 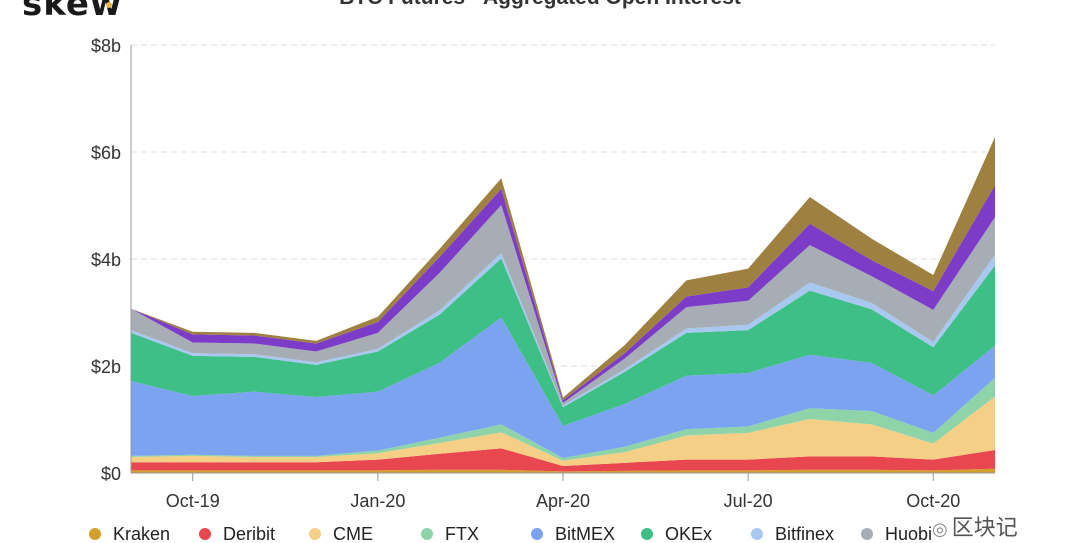 I want to click on x-axis: Oct-19 Jan-20 Apr-20 Jul-20 Oct-20, so click(x=563, y=492).